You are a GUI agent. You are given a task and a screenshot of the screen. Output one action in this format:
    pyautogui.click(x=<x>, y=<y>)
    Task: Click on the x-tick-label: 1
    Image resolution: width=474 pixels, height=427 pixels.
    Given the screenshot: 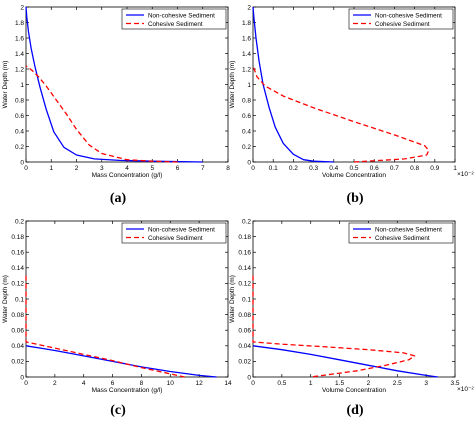 What is the action you would take?
    pyautogui.click(x=311, y=383)
    